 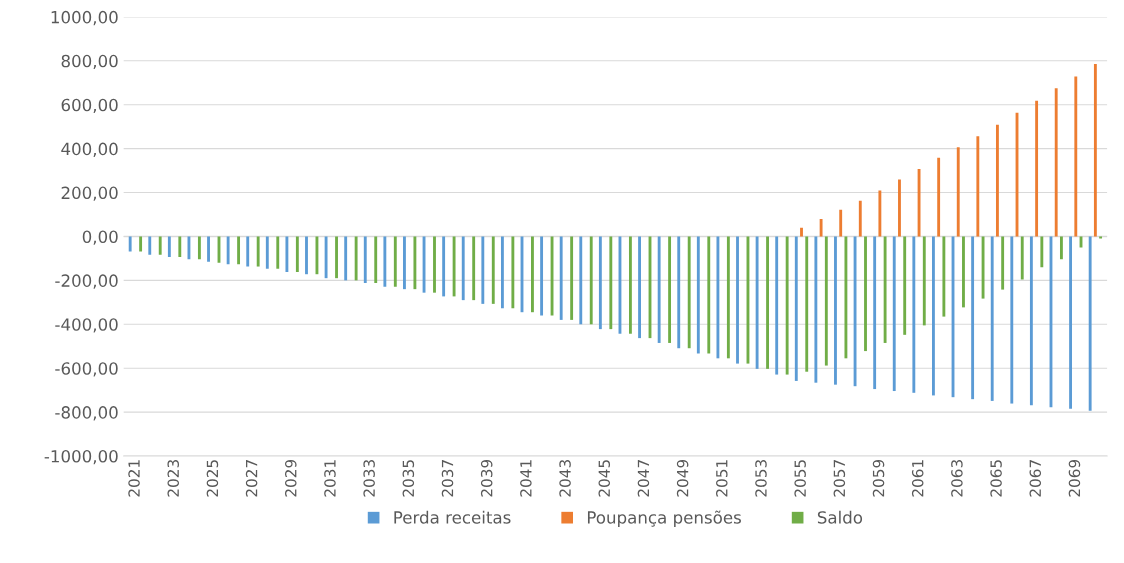 What do you see at coordinates (86, 369) in the screenshot?
I see `y-tick-label: -600,00` at bounding box center [86, 369].